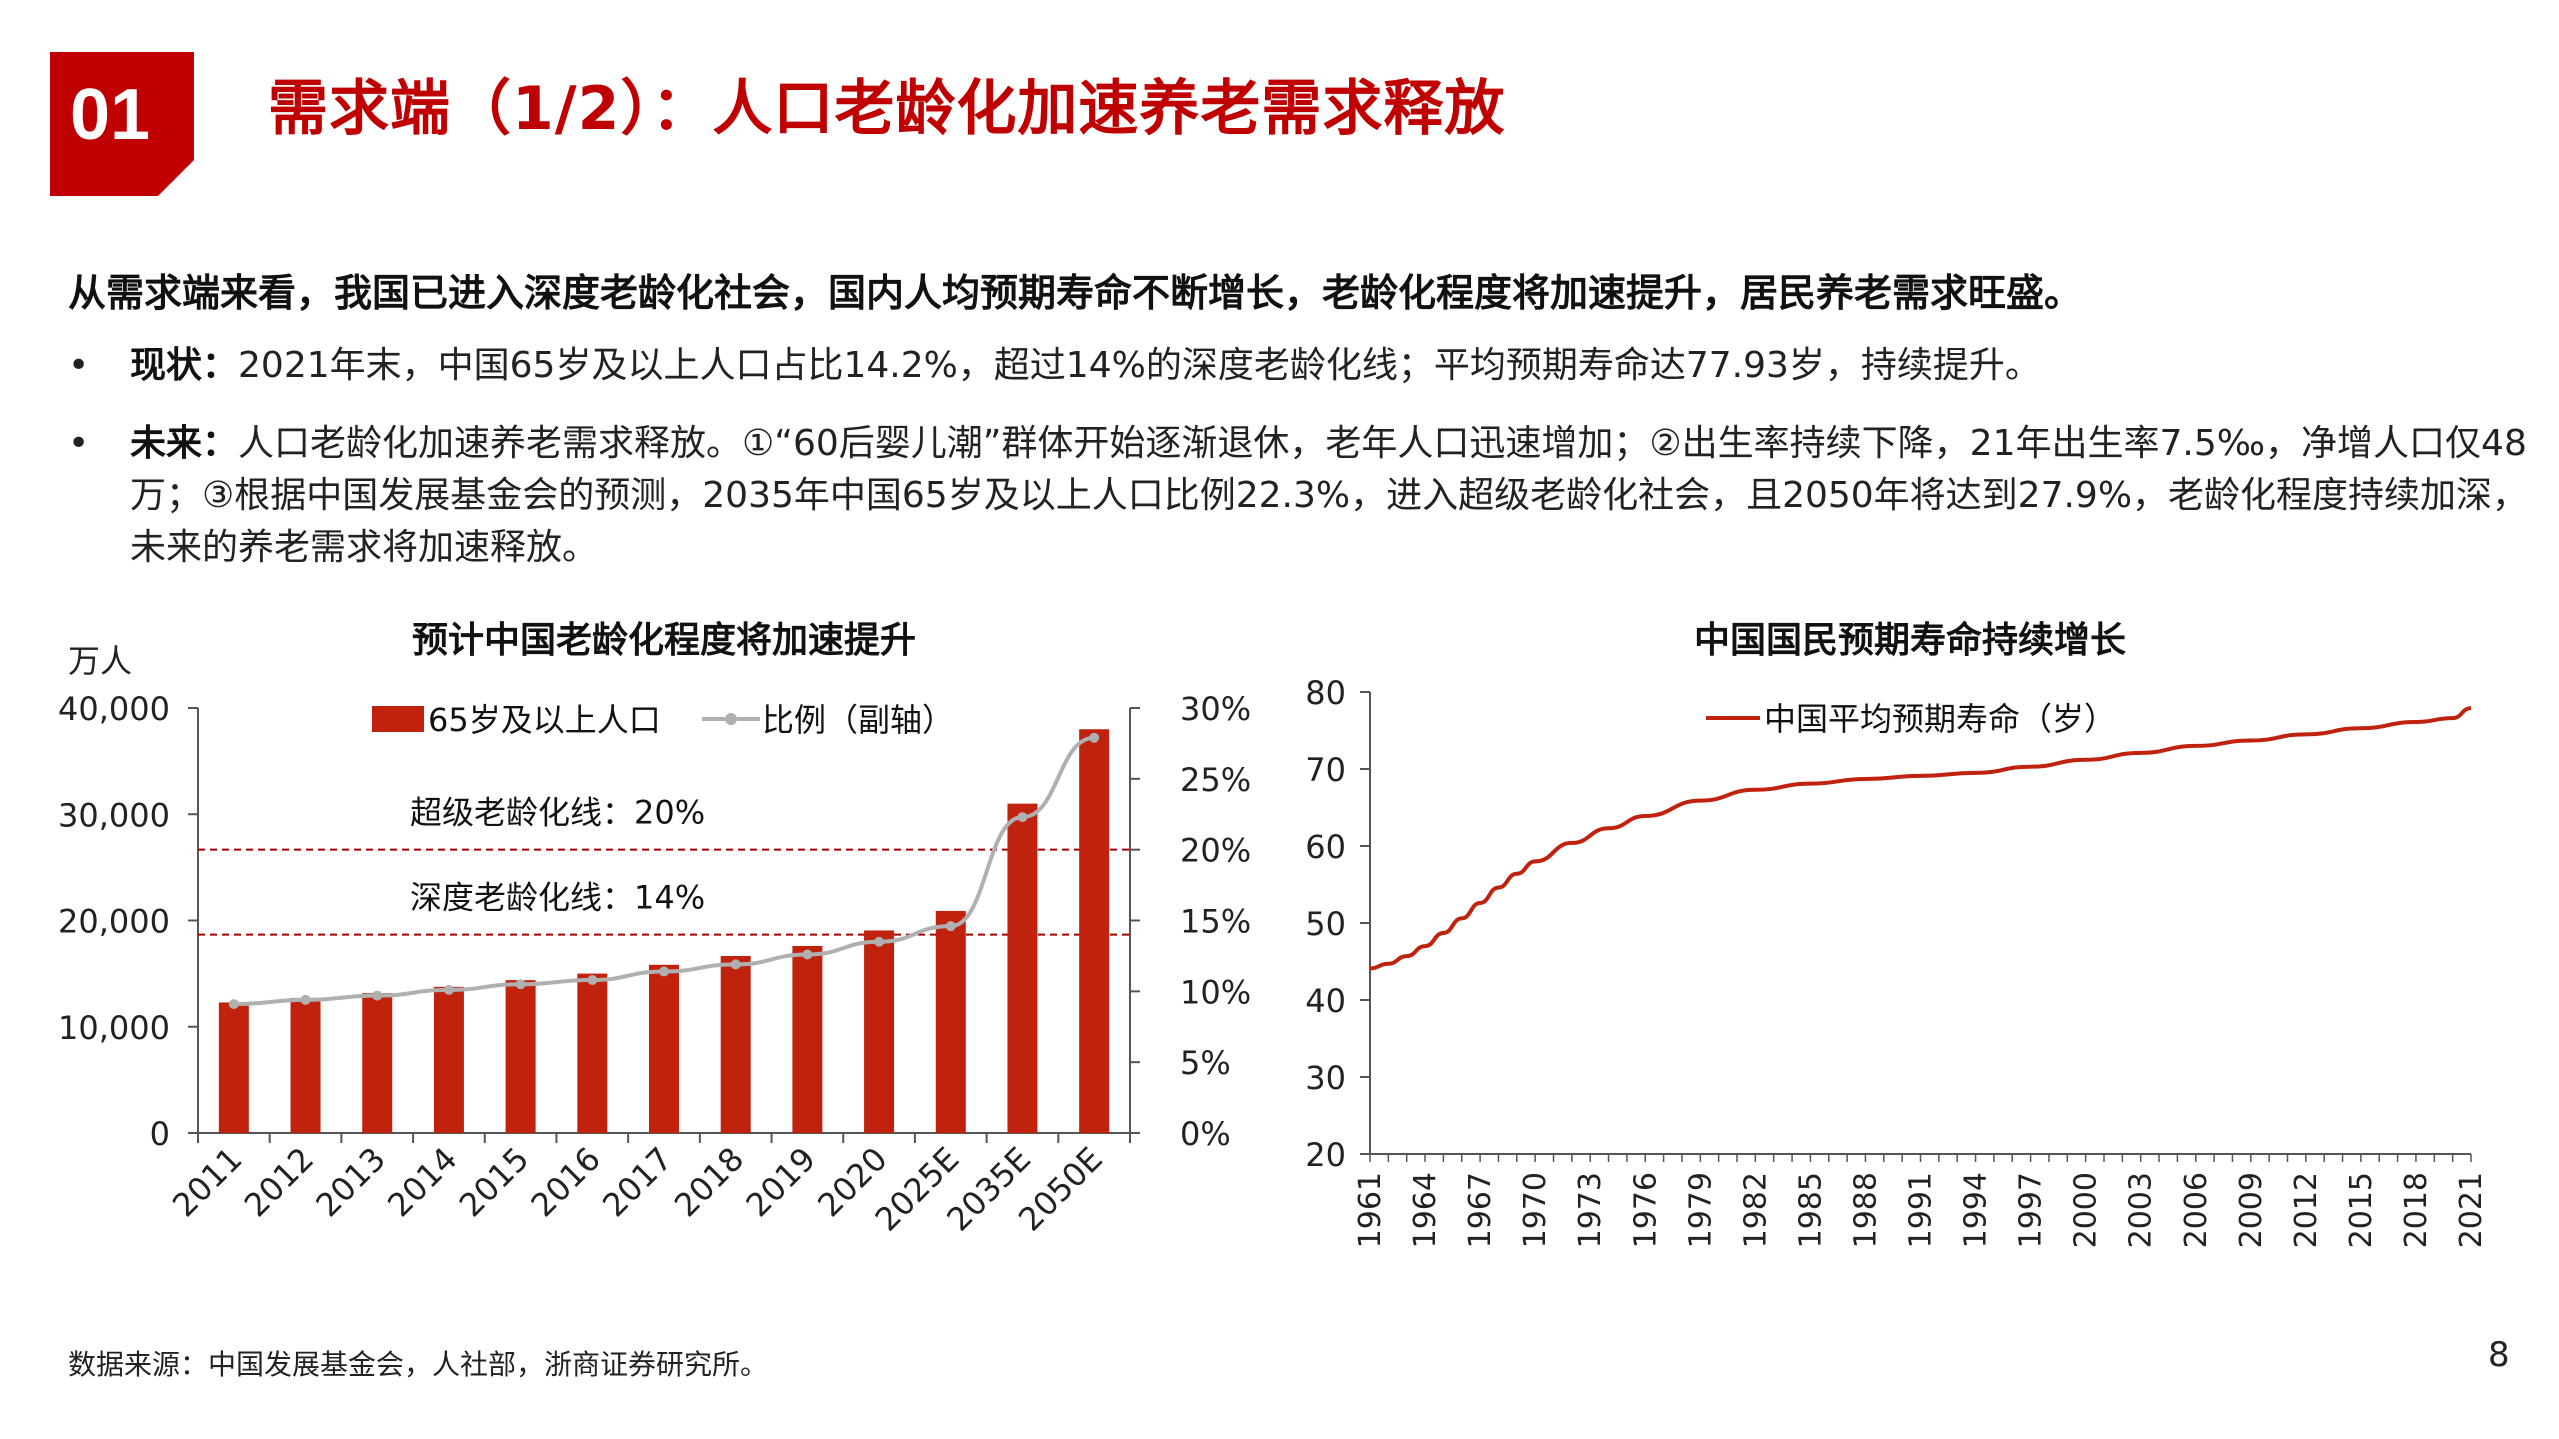  What do you see at coordinates (1921, 1210) in the screenshot?
I see `x-tick-label: 1991` at bounding box center [1921, 1210].